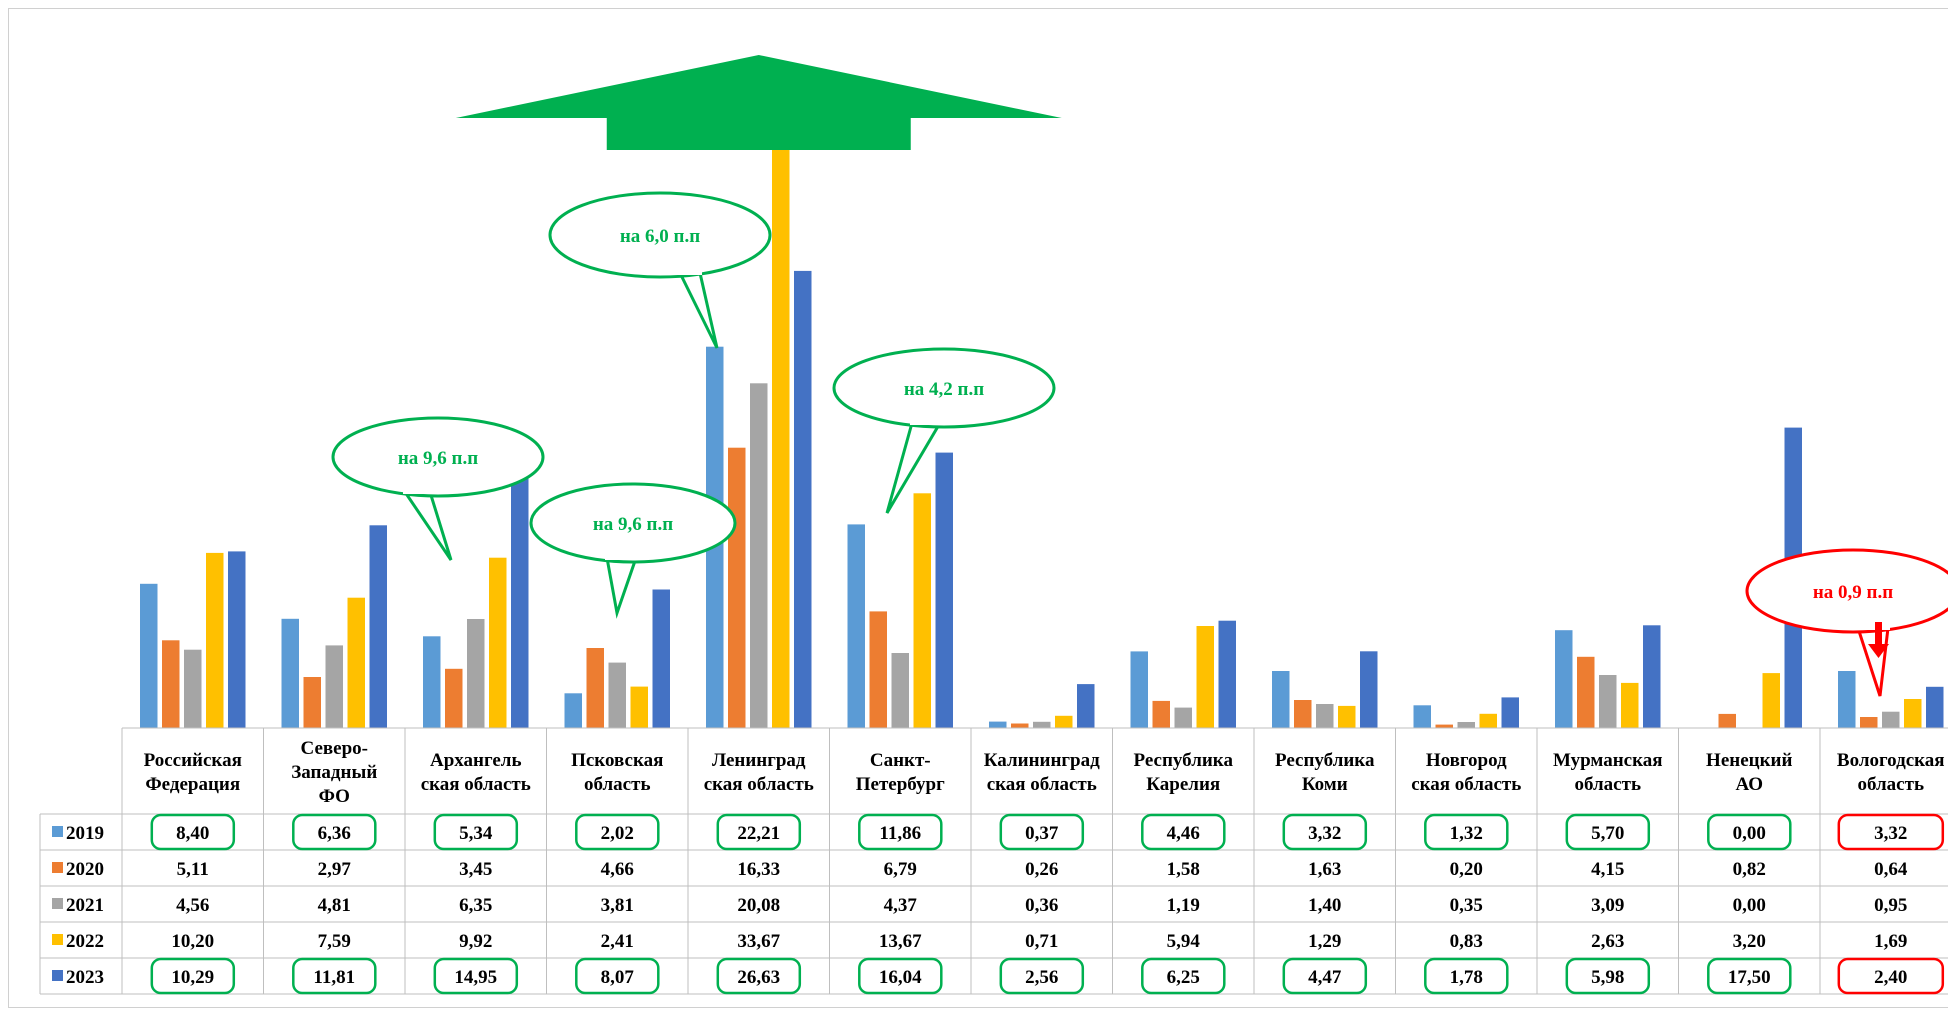 The image size is (1948, 1011). Describe the element at coordinates (334, 905) in the screenshot. I see `data-label-2021-1: 4,81` at that location.